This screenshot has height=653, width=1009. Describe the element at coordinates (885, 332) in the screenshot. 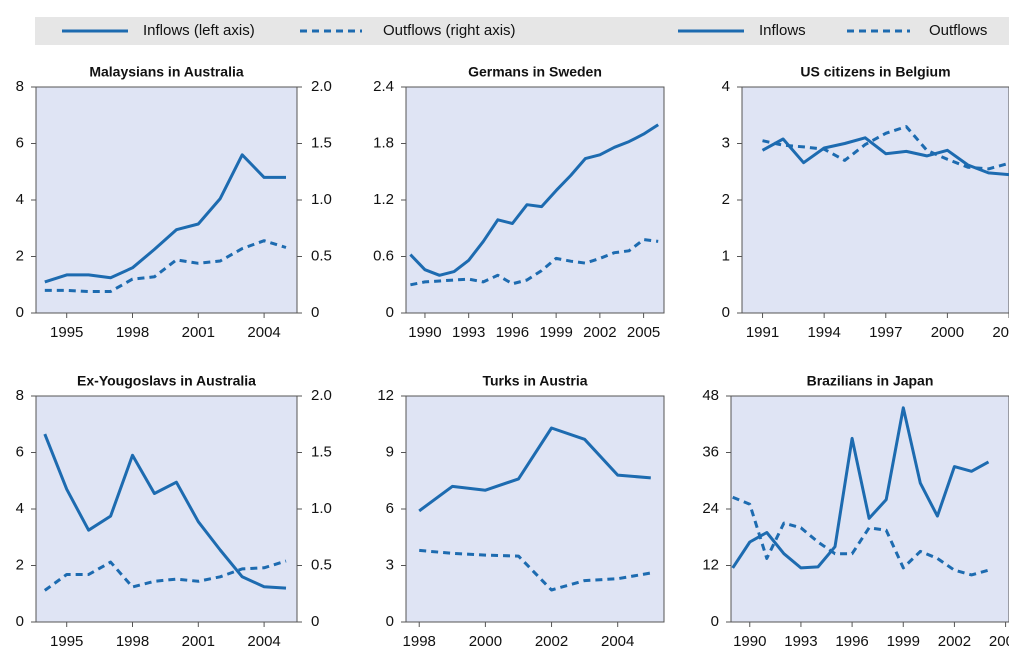

I see `x-tick-label: 1997` at that location.